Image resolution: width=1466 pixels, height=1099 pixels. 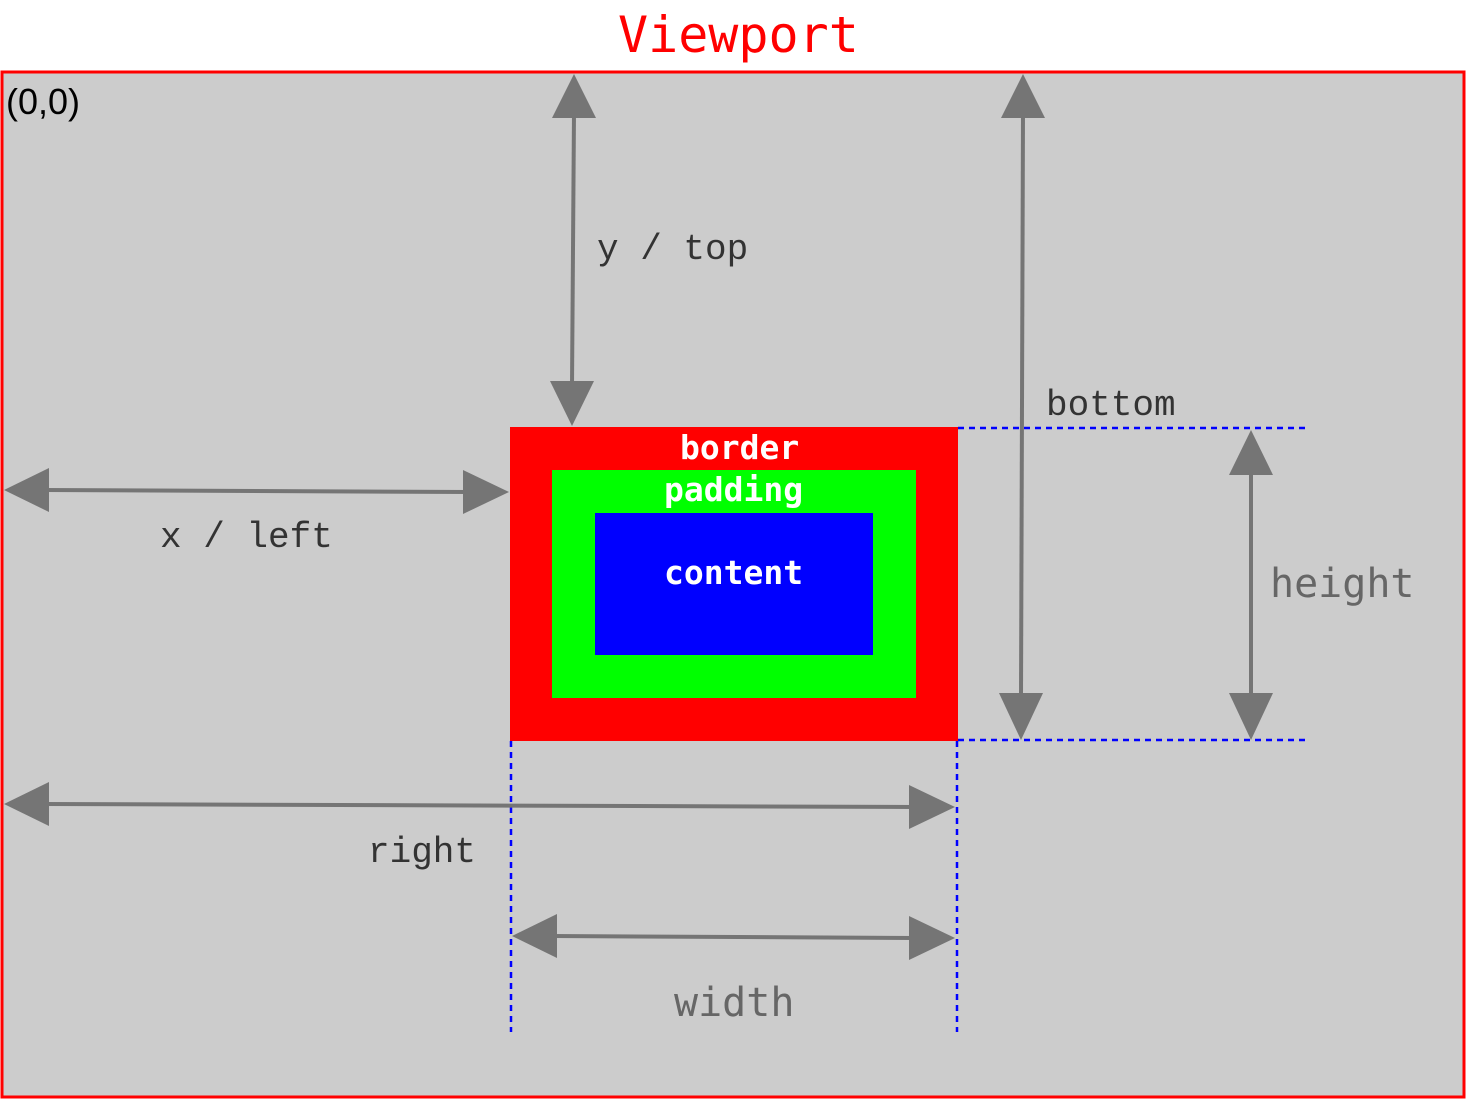 I want to click on padding-label: padding, so click(x=734, y=489).